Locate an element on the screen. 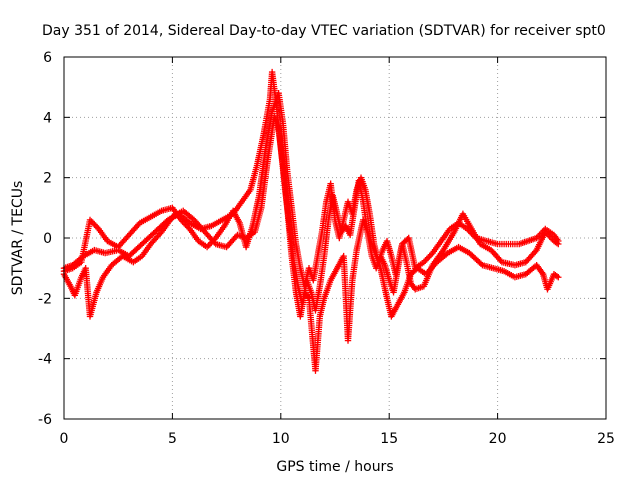  y-tick-label: -4 is located at coordinates (45, 360).